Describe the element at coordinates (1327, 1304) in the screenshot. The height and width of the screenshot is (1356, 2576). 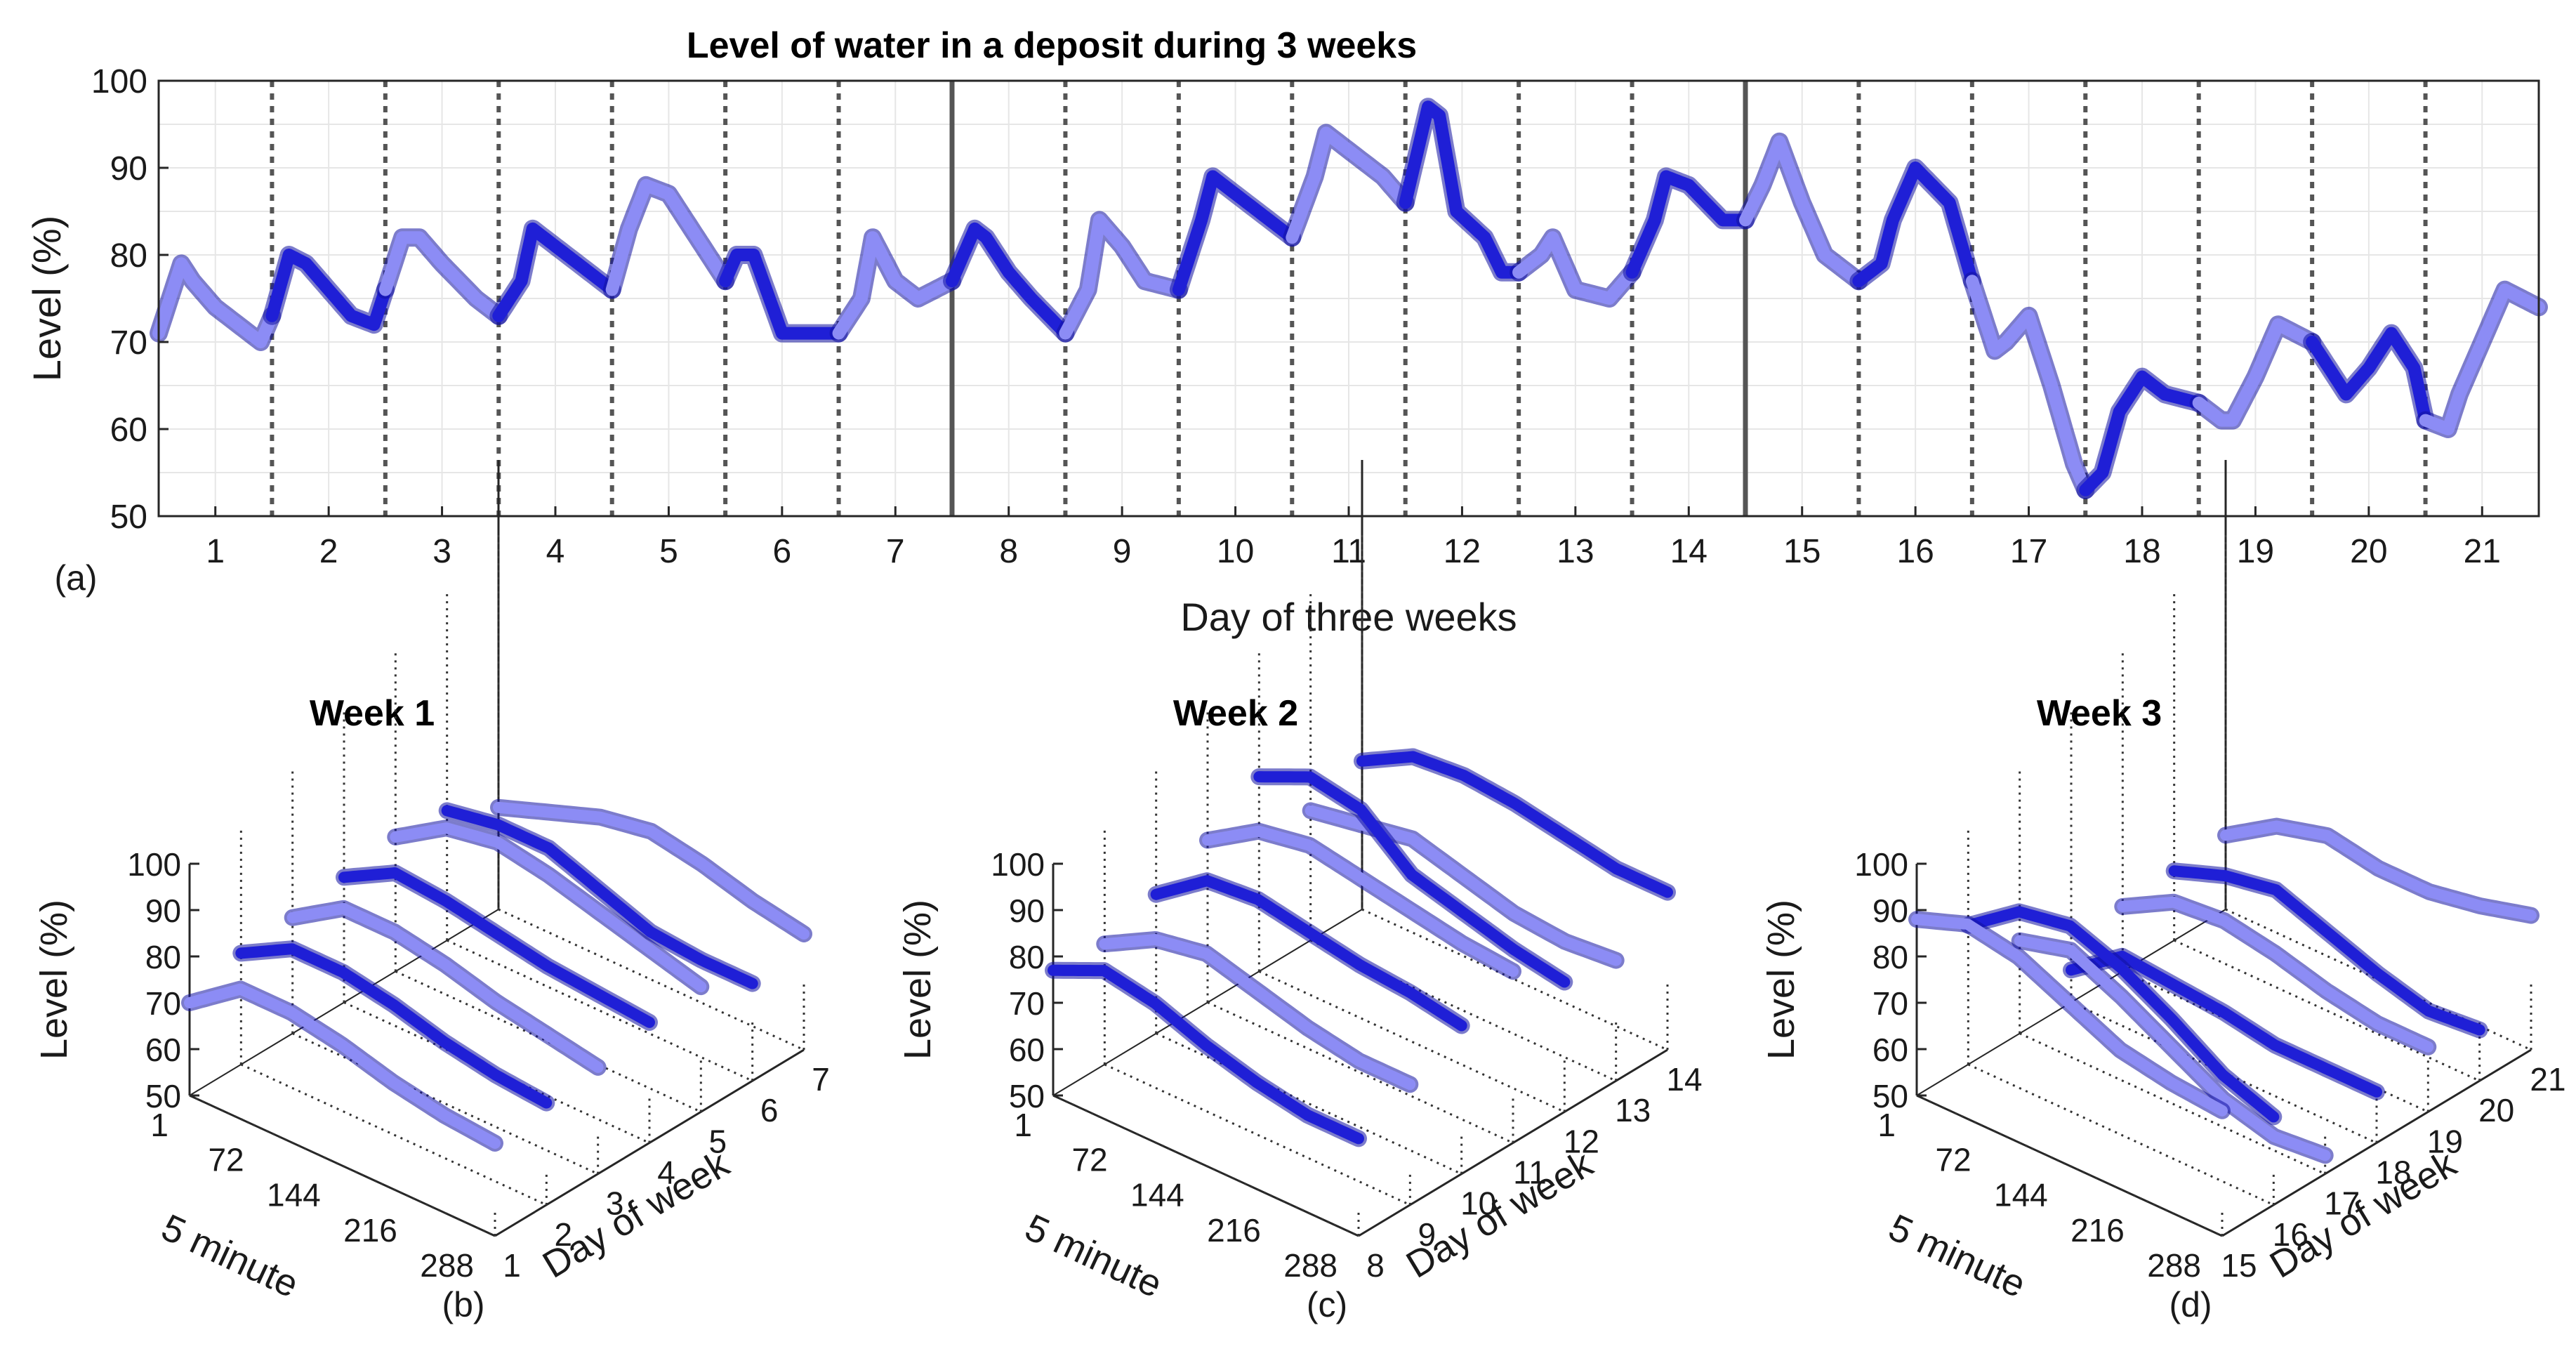
I see `panel-label: (c)` at that location.